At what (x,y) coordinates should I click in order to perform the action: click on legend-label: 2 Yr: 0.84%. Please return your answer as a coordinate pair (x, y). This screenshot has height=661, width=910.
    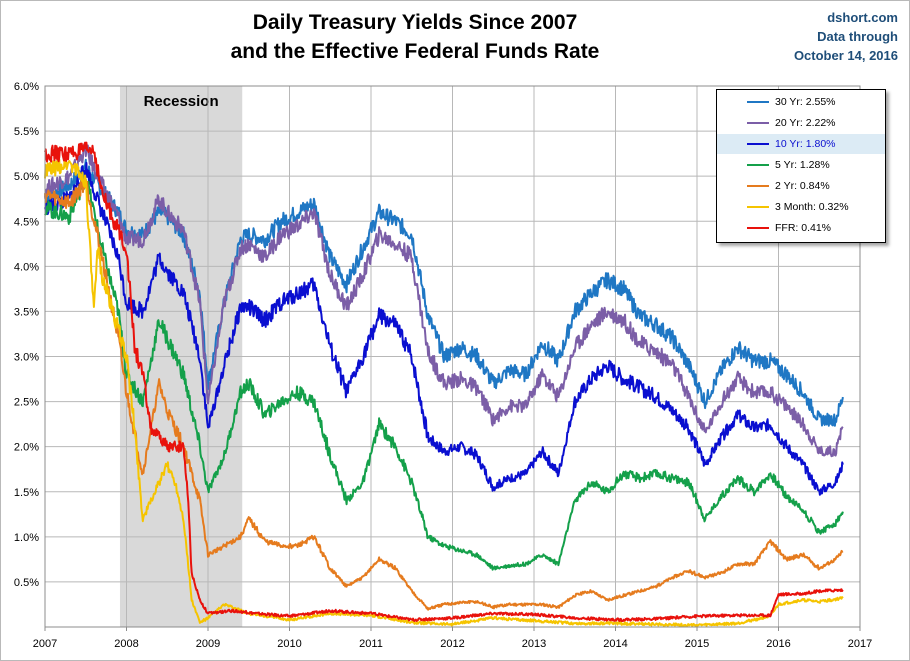
    Looking at the image, I should click on (802, 186).